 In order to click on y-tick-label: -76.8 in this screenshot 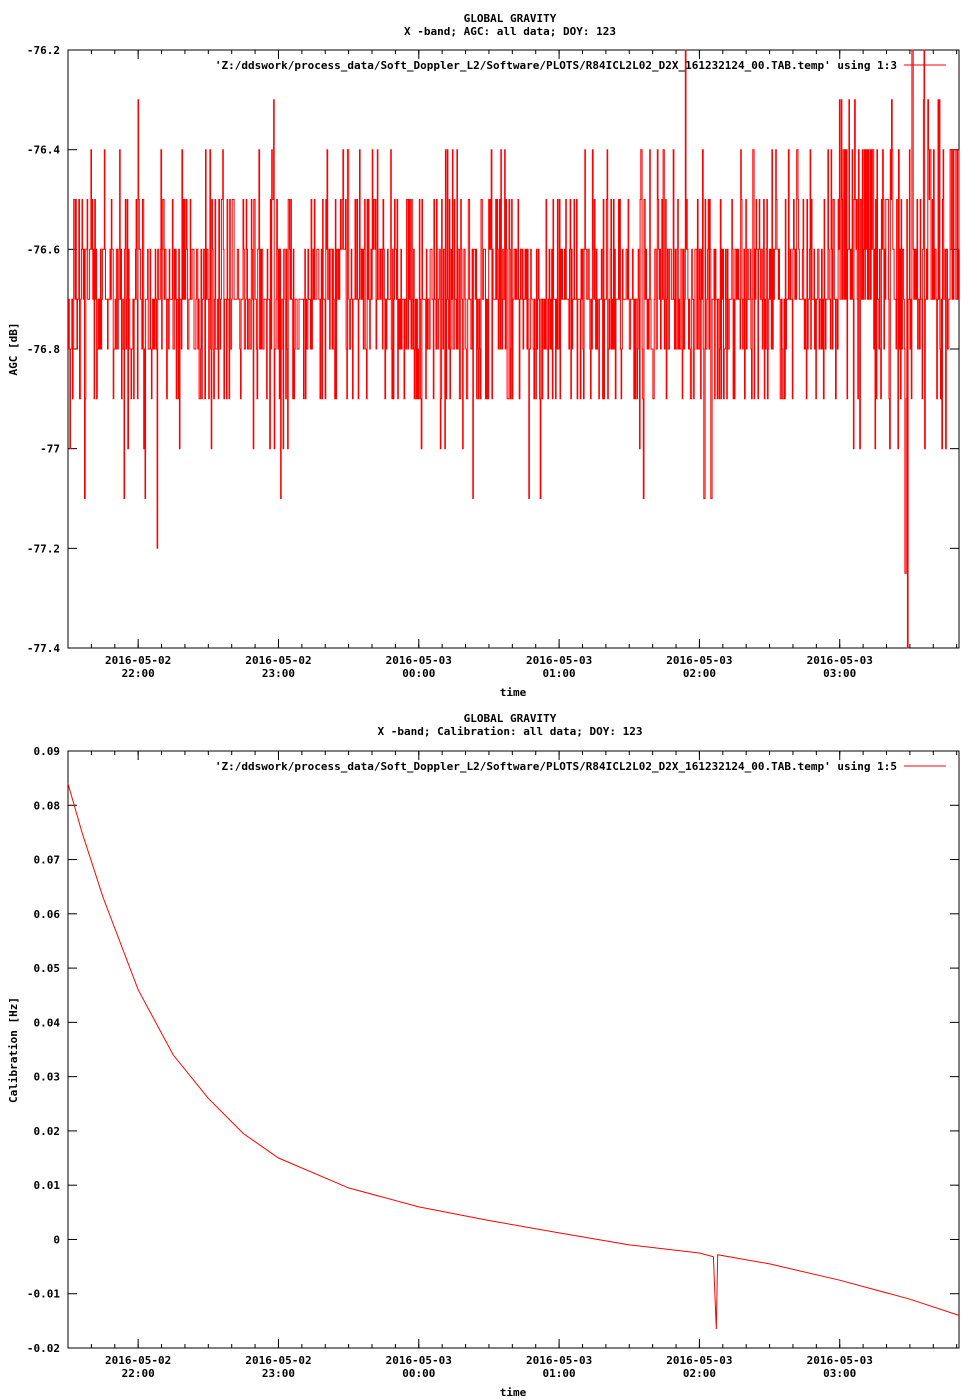, I will do `click(43, 349)`.